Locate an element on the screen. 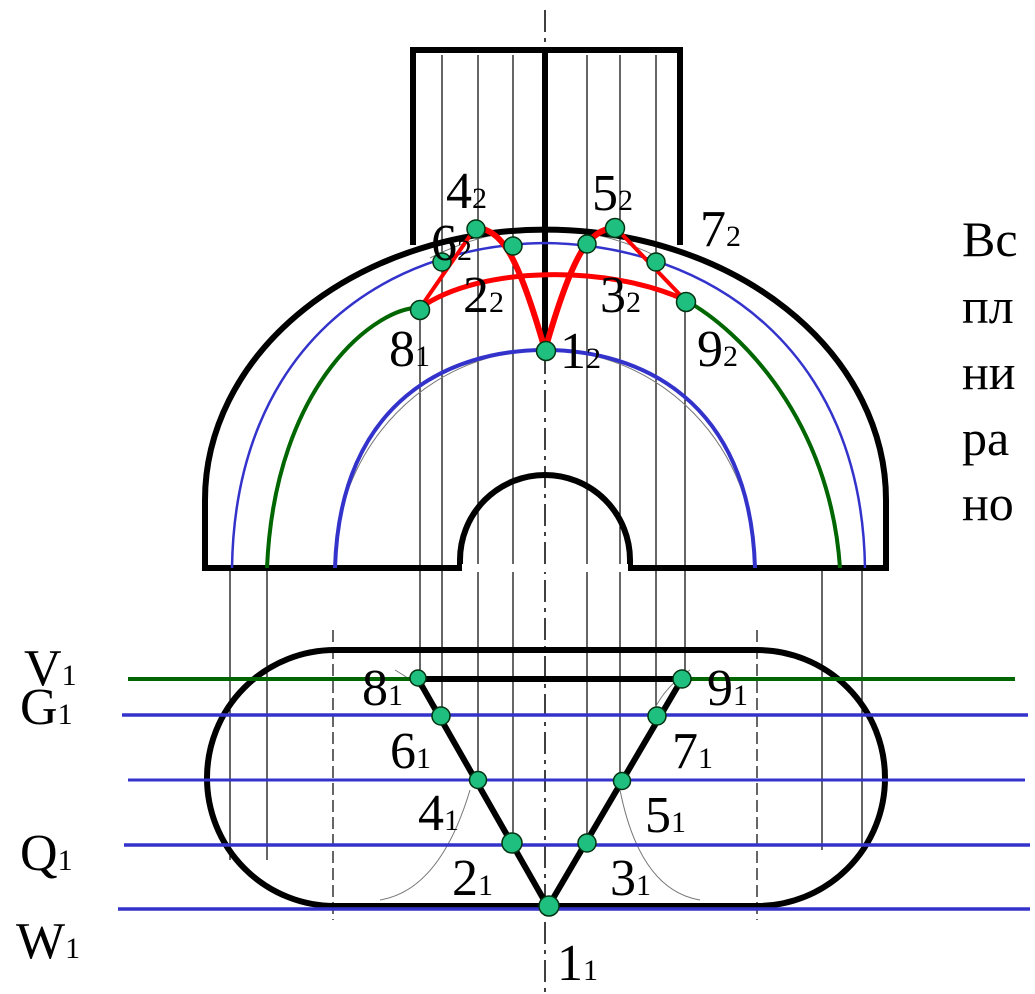  plan-auxiliary-dashed is located at coordinates (545, 775).